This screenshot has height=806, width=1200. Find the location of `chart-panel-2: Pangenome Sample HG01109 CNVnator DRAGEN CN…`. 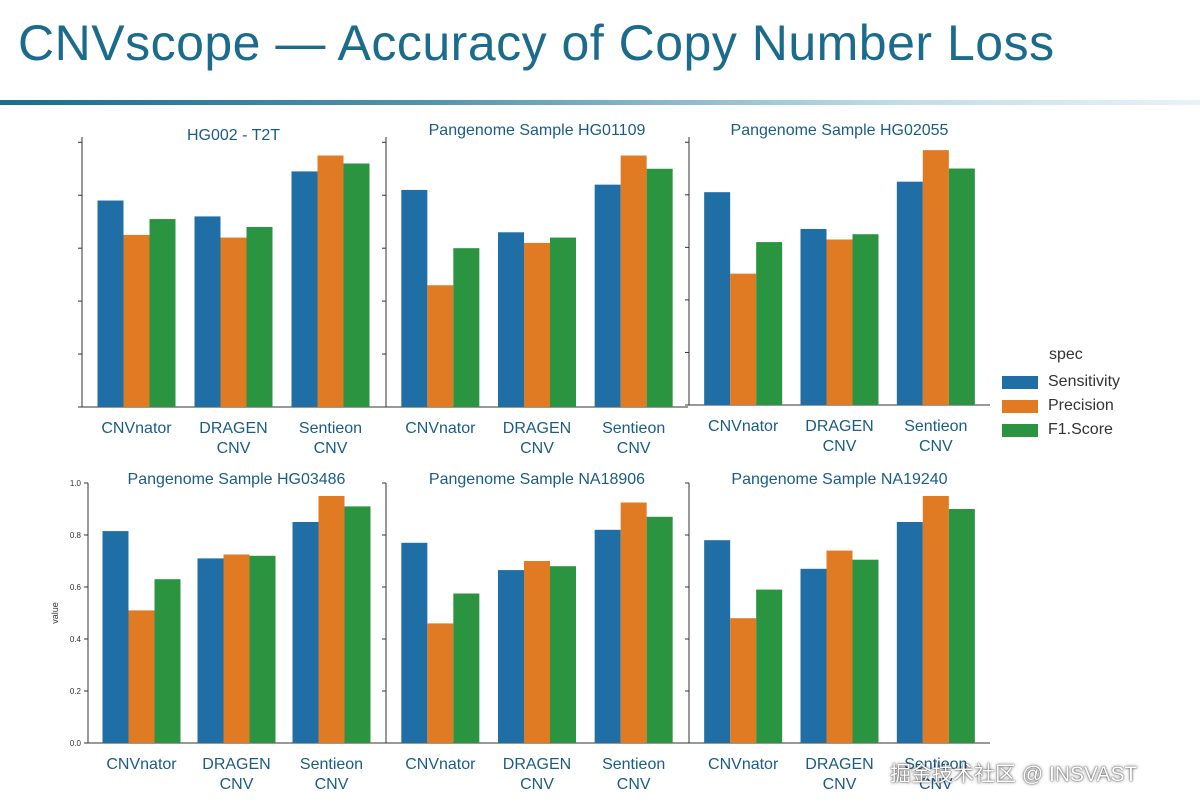

chart-panel-2: Pangenome Sample HG01109 CNVnator DRAGEN CN… is located at coordinates (535, 289).